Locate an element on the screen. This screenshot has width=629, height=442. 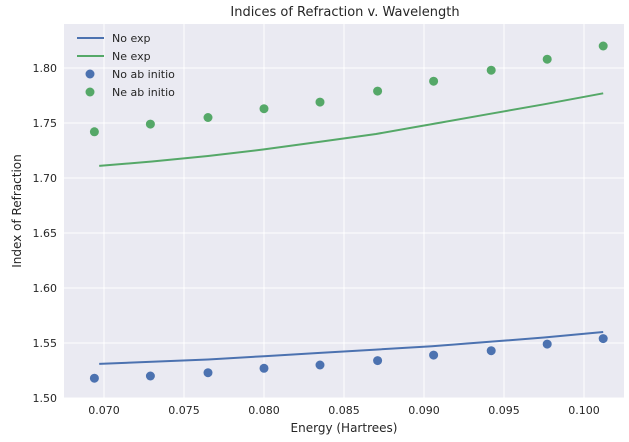
y-tick-label: 1.55 is located at coordinates (45, 343).